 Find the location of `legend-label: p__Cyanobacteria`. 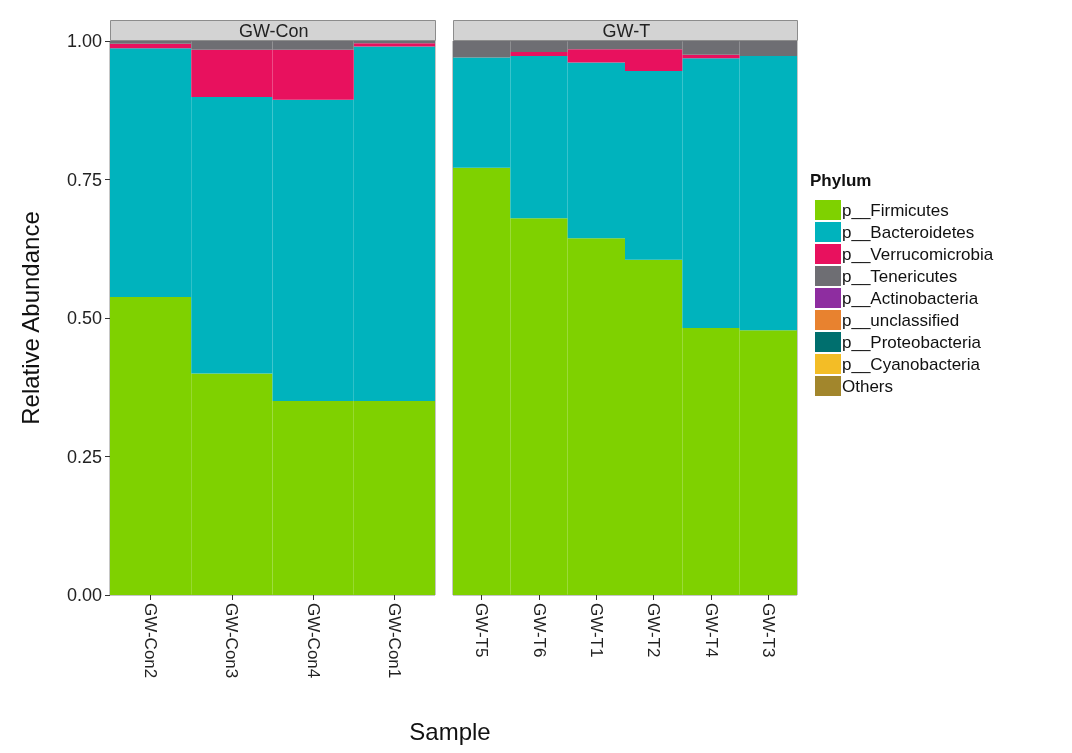

legend-label: p__Cyanobacteria is located at coordinates (911, 364).